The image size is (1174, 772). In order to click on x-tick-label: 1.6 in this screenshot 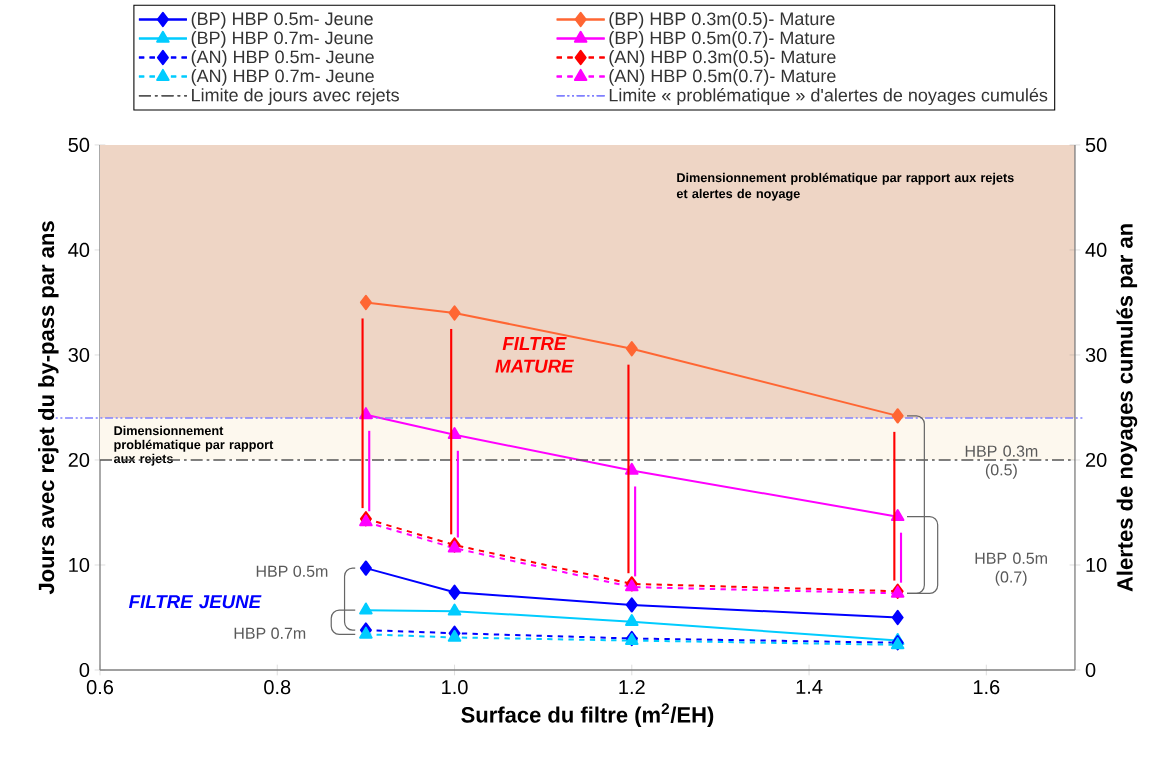, I will do `click(986, 687)`.